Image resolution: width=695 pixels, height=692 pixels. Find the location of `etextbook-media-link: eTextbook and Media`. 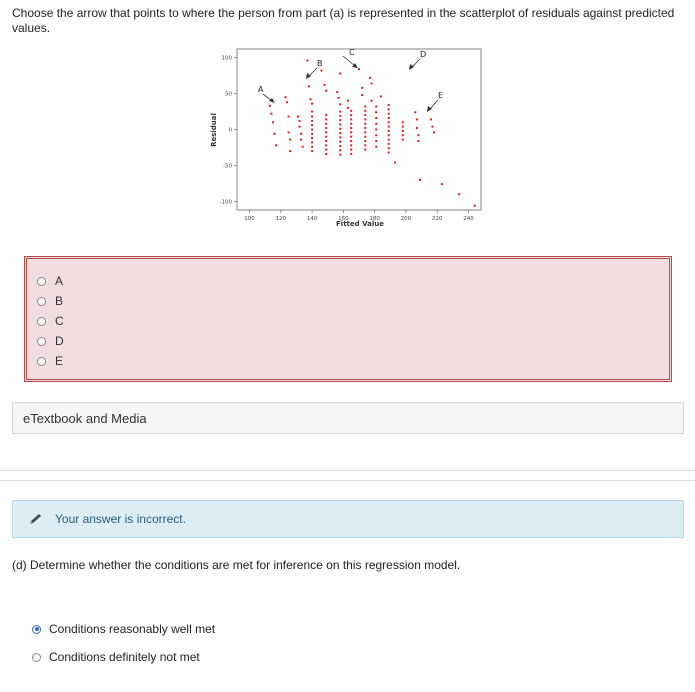

etextbook-media-link: eTextbook and Media is located at coordinates (348, 418).